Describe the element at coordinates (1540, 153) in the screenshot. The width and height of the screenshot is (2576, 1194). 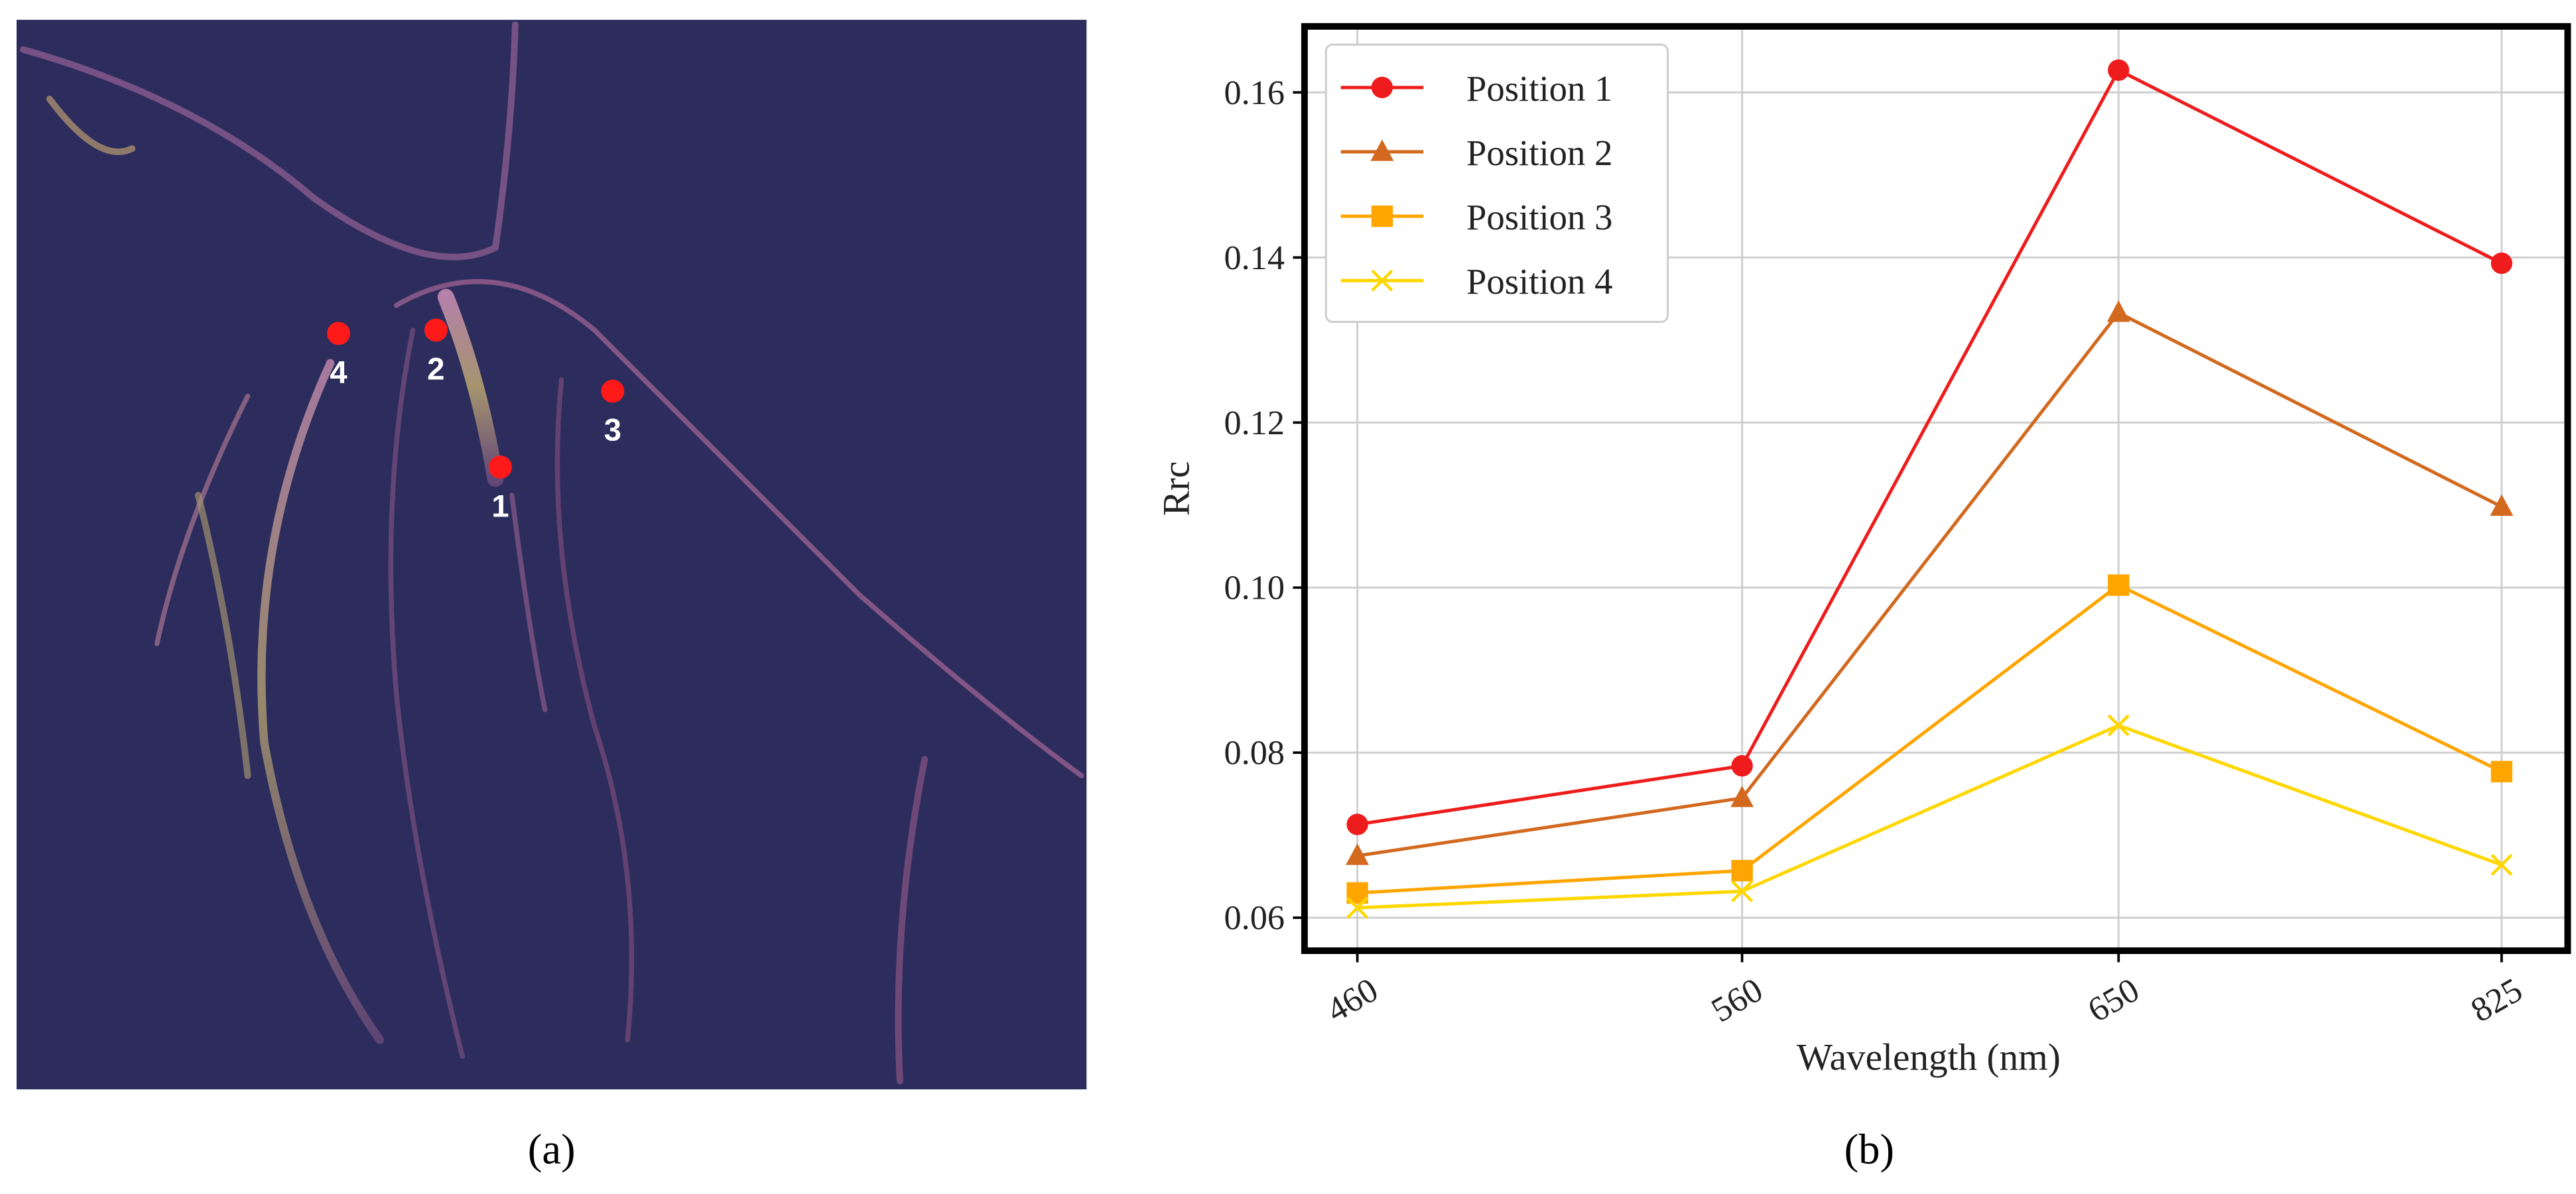
I see `legend-label: Position 2` at that location.